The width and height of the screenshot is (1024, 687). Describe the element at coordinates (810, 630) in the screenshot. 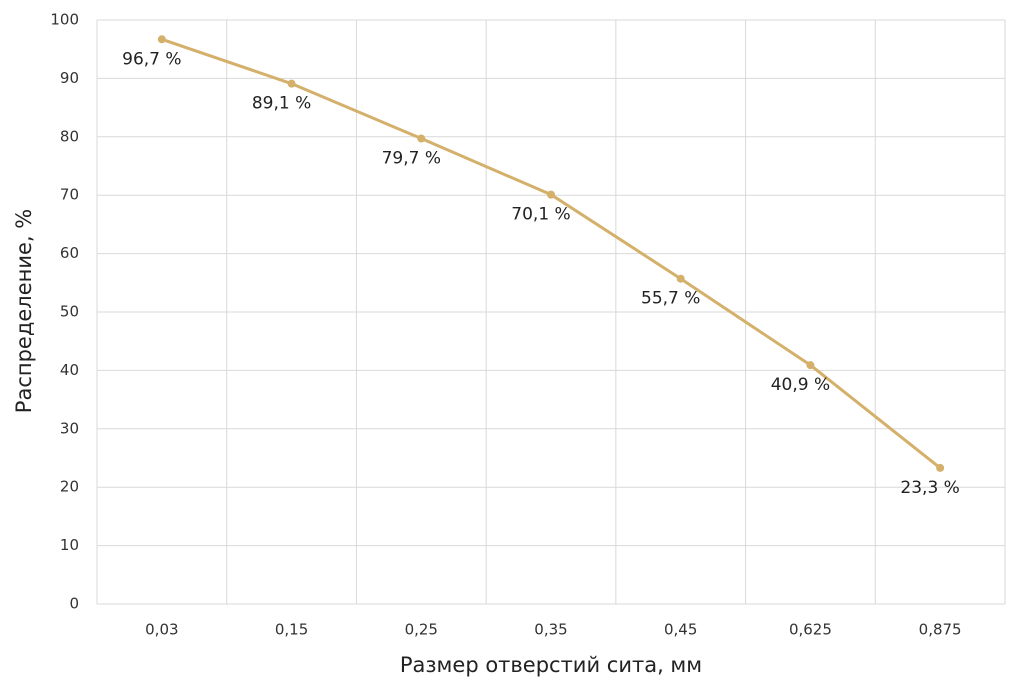

I see `x-tick-label: 0,625` at that location.